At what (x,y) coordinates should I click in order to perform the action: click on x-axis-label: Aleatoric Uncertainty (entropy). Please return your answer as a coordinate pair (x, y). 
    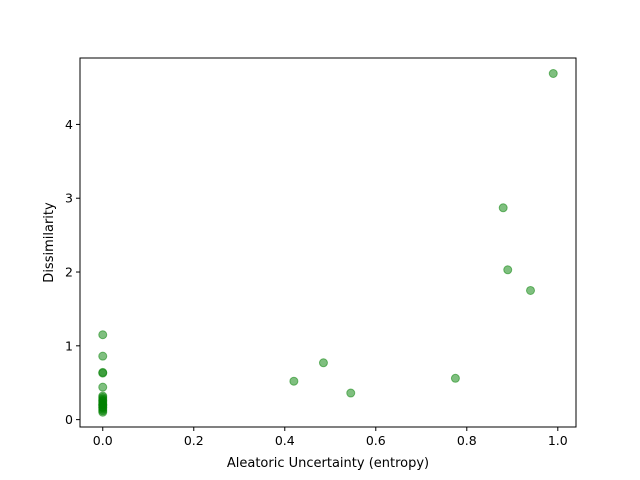
    Looking at the image, I should click on (328, 463).